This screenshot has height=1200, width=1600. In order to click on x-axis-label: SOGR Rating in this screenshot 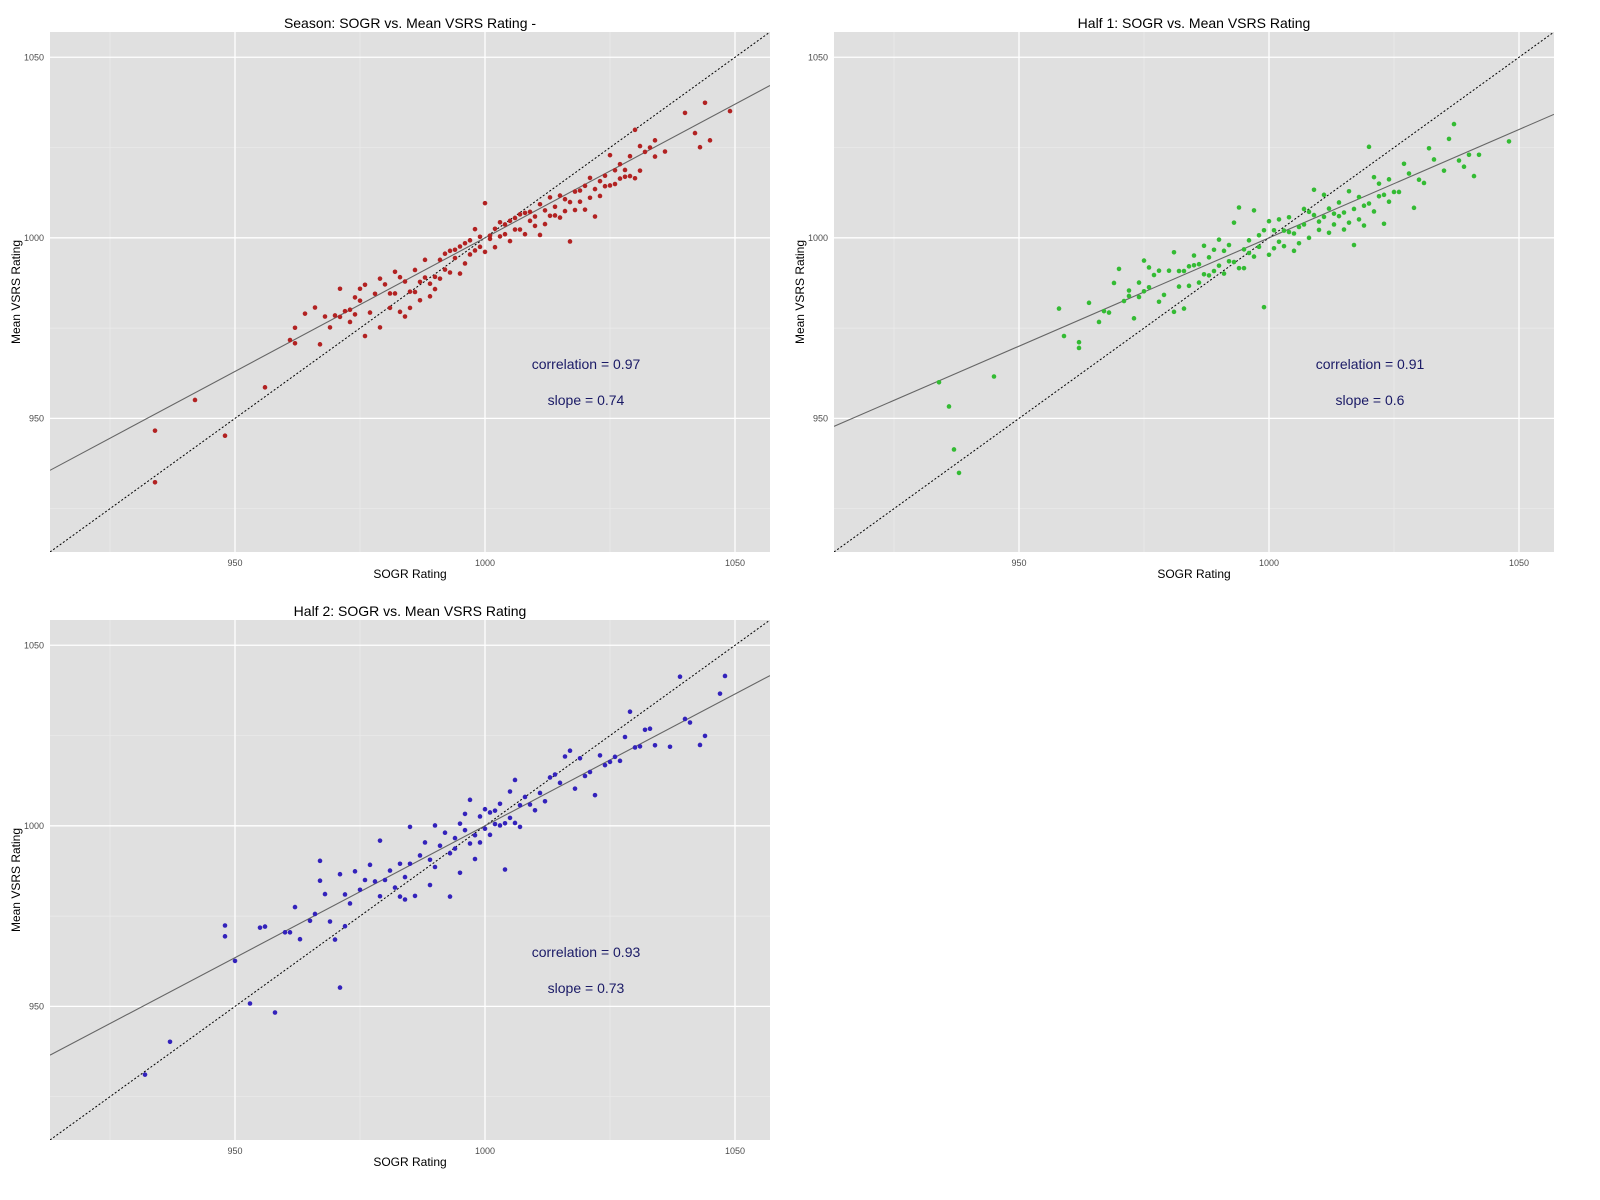, I will do `click(1193, 574)`.